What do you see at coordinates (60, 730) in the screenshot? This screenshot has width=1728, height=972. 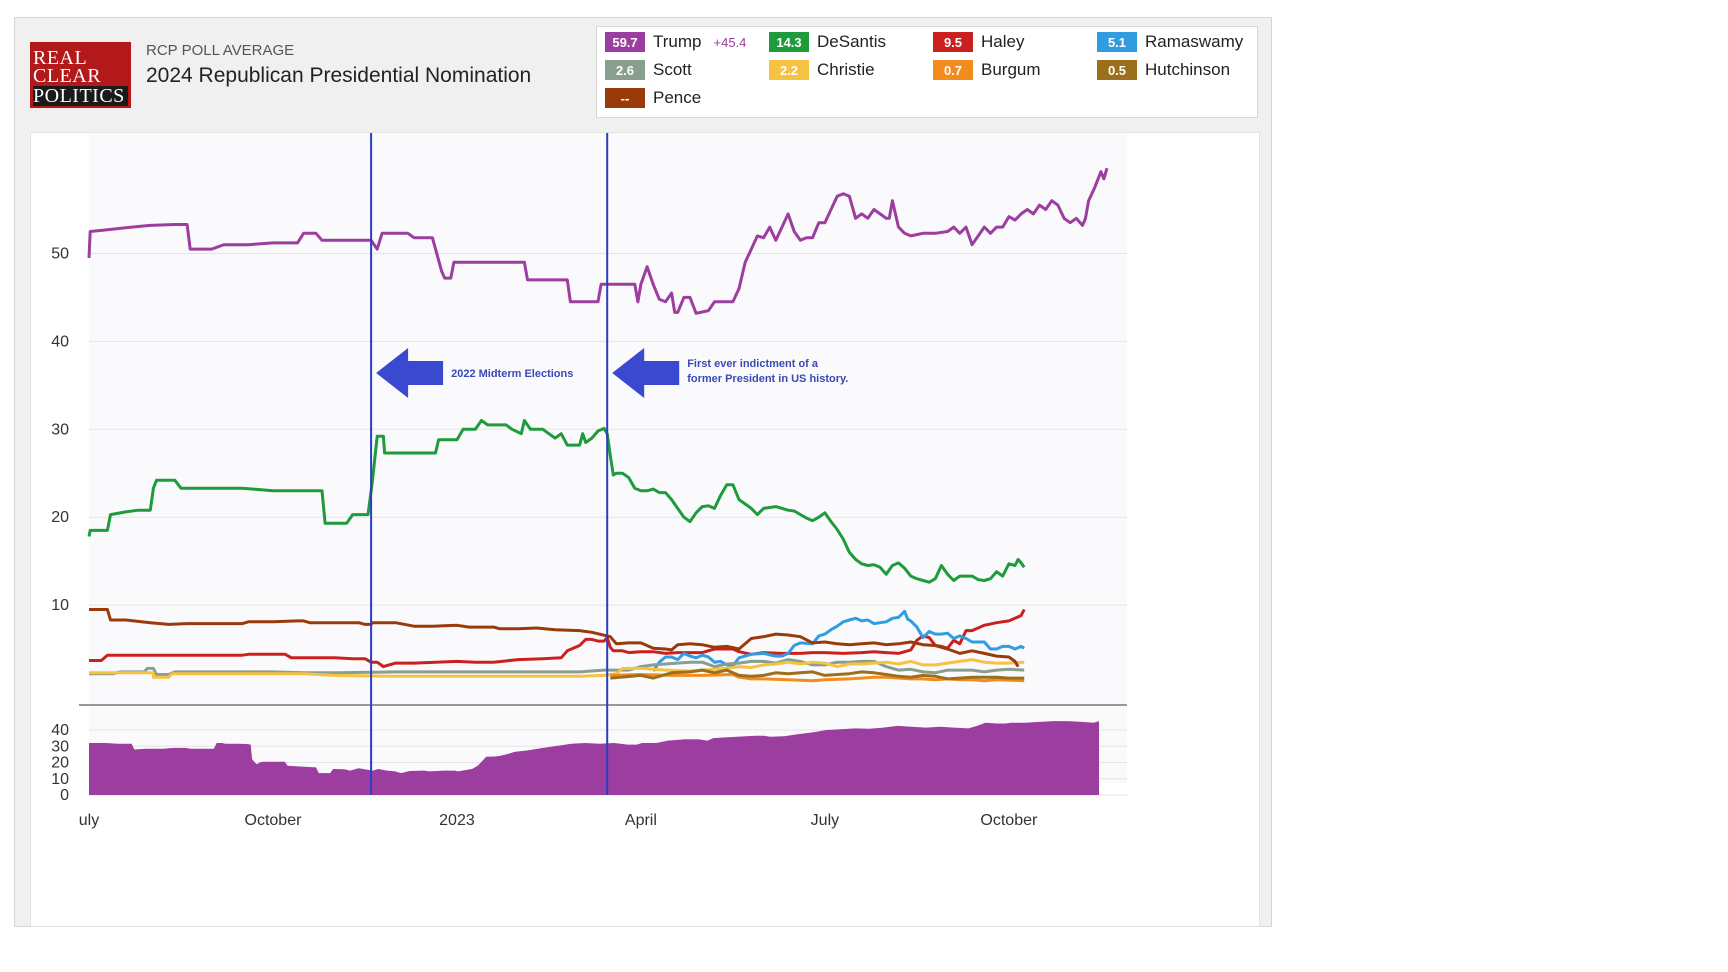 I see `spread-tick-label: 40` at bounding box center [60, 730].